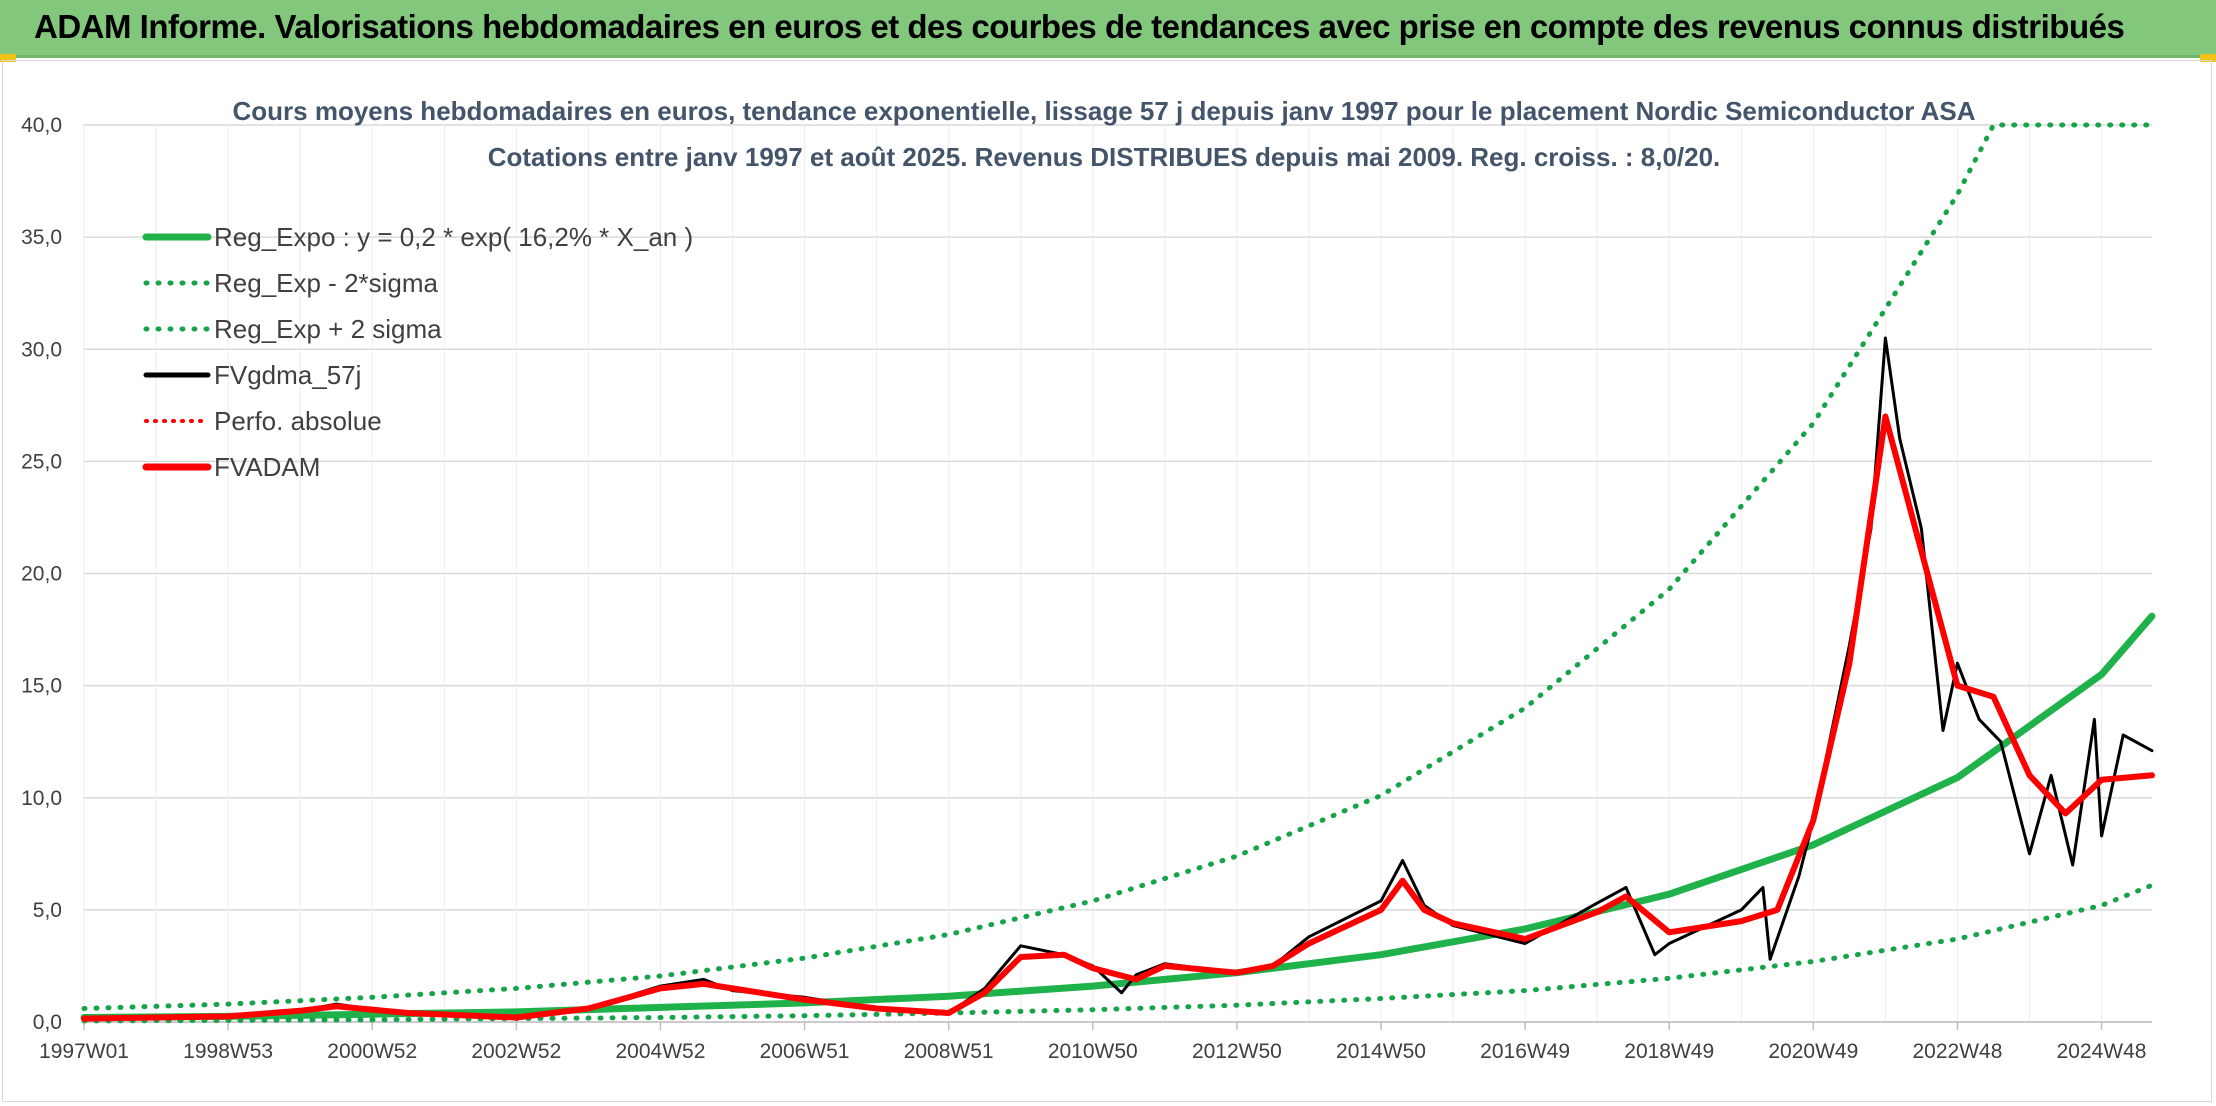 The image size is (2216, 1106). What do you see at coordinates (1237, 1051) in the screenshot?
I see `x-tick-label: 2012W50` at bounding box center [1237, 1051].